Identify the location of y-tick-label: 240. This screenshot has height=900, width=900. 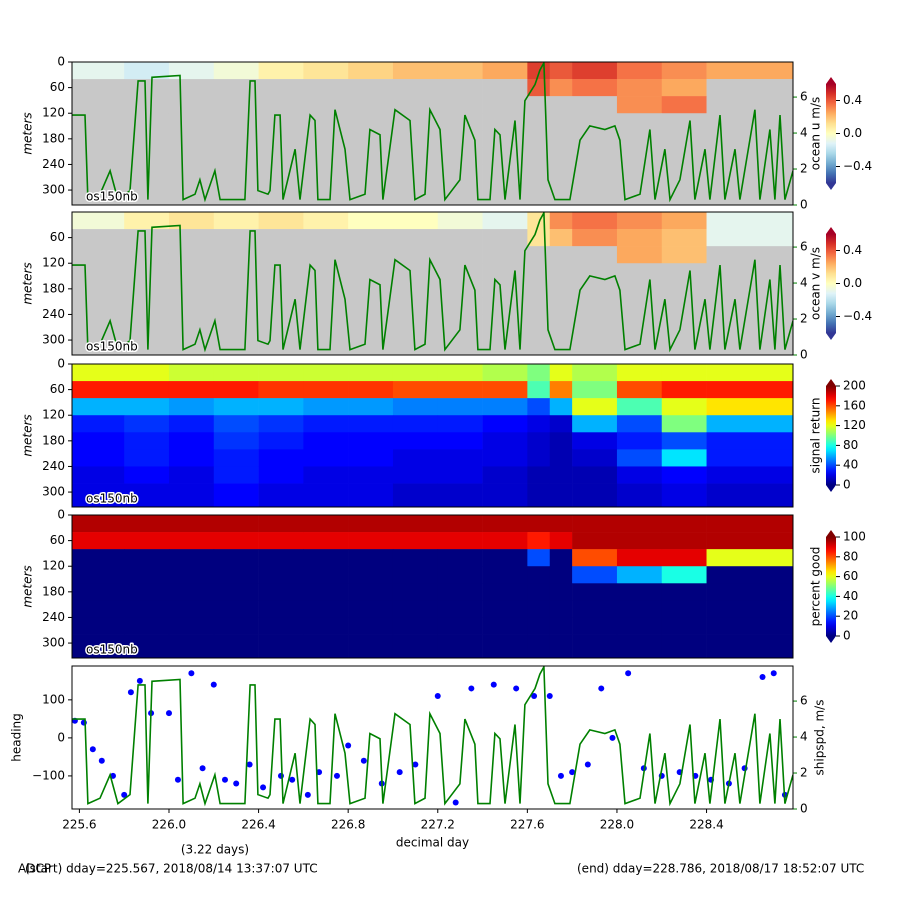
(53, 164).